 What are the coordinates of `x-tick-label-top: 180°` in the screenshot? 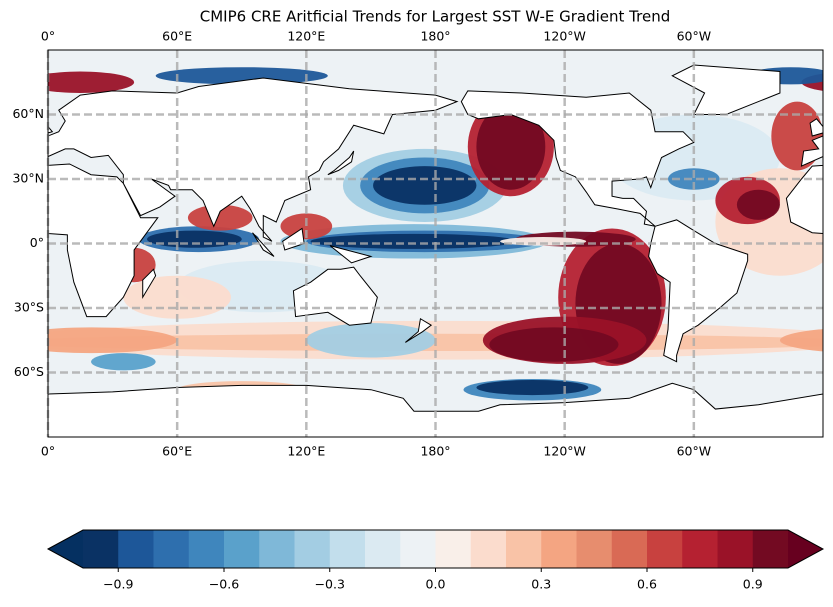 It's located at (435, 36).